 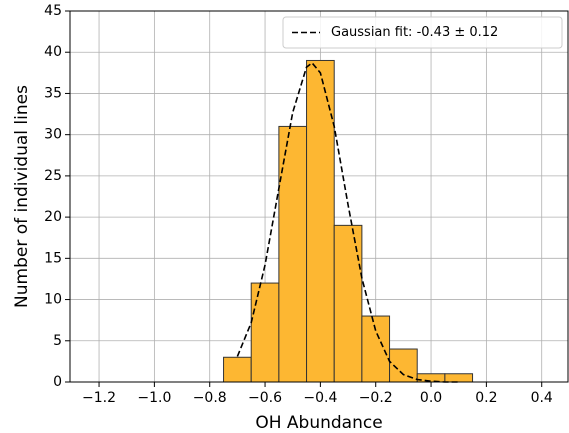 What do you see at coordinates (57, 382) in the screenshot?
I see `y-tick-label: 0` at bounding box center [57, 382].